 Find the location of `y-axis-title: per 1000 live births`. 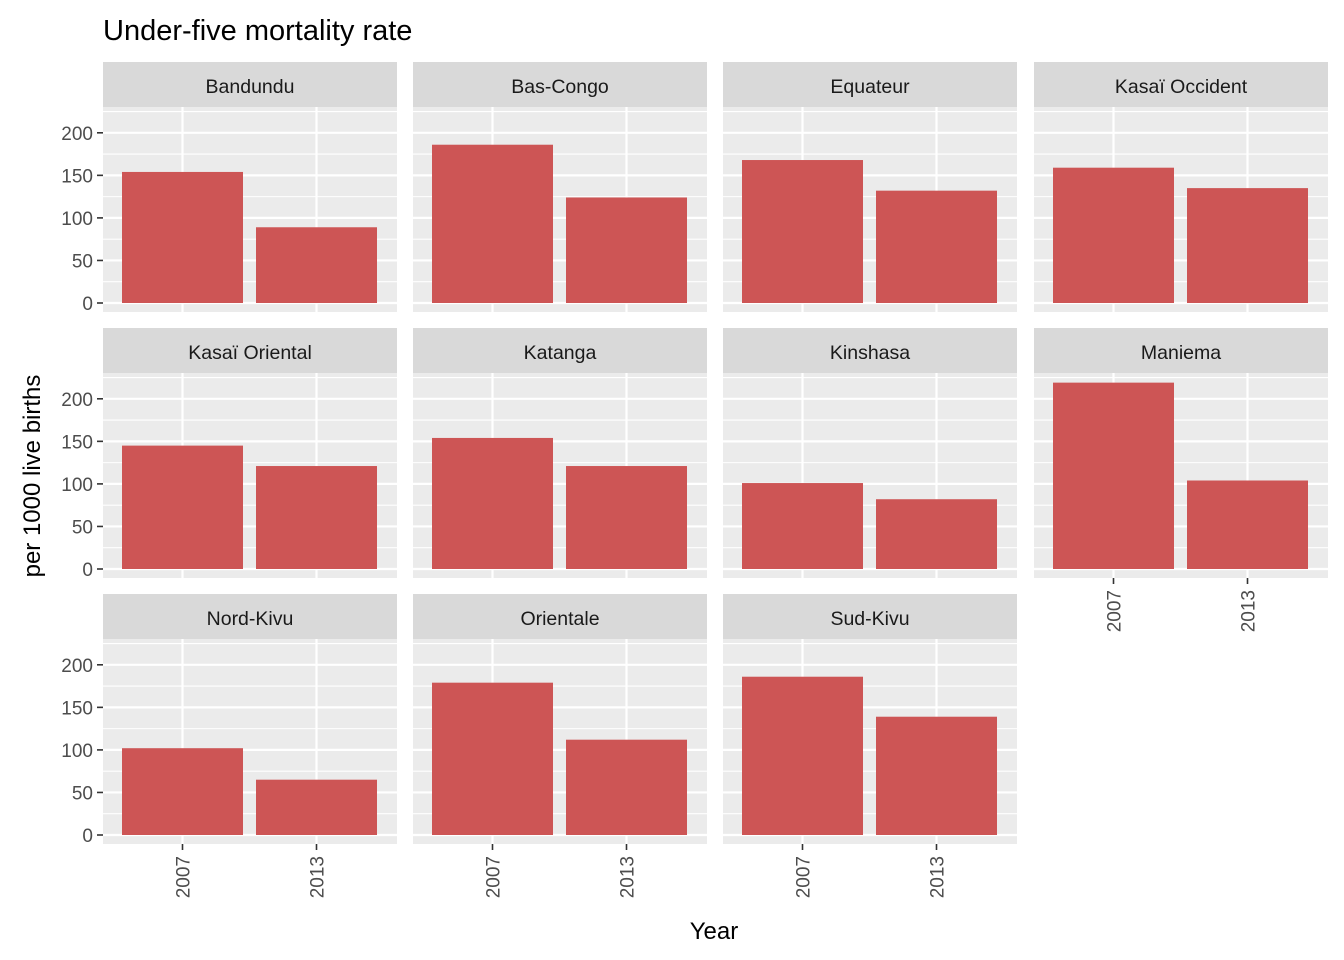

y-axis-title: per 1000 live births is located at coordinates (32, 476).